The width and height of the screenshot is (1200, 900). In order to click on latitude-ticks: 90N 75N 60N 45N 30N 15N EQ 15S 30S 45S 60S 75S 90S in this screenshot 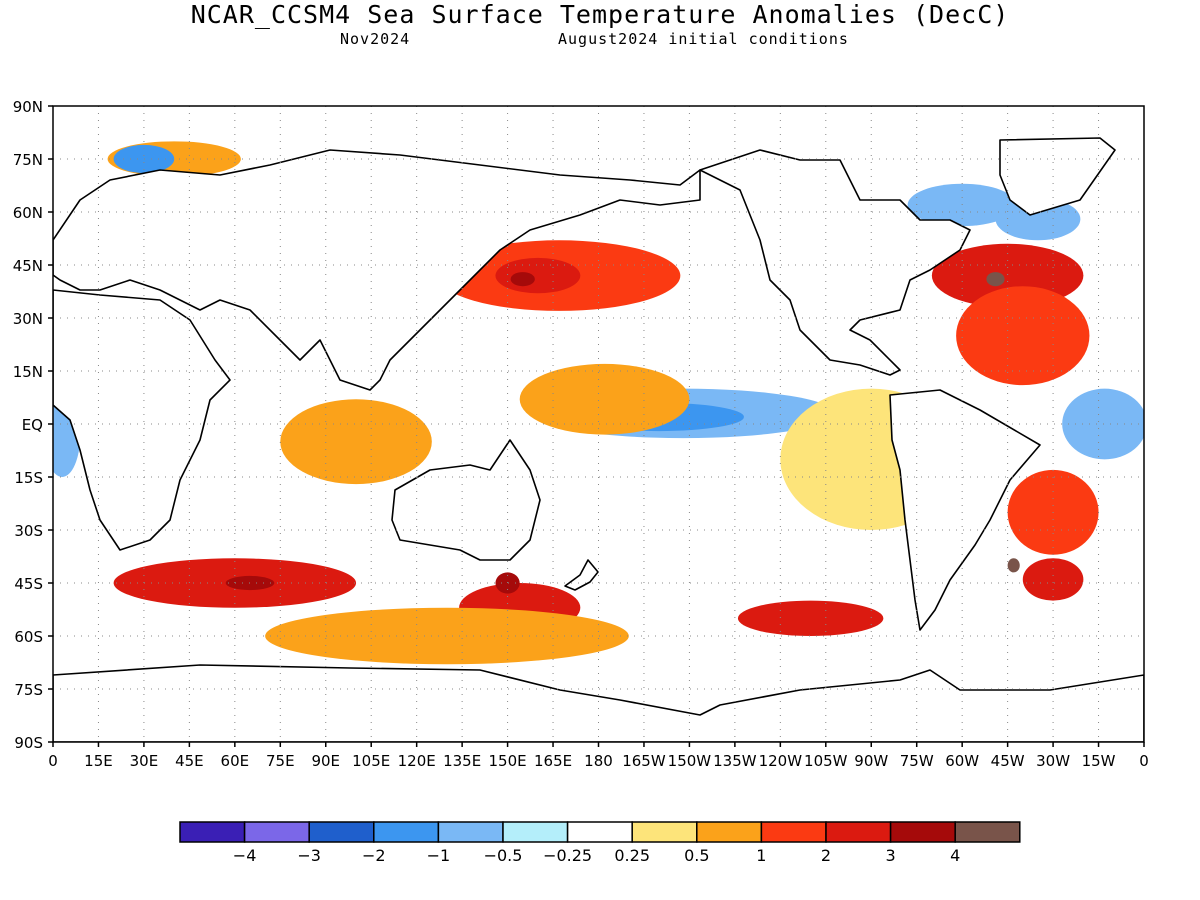, I will do `click(33, 425)`.